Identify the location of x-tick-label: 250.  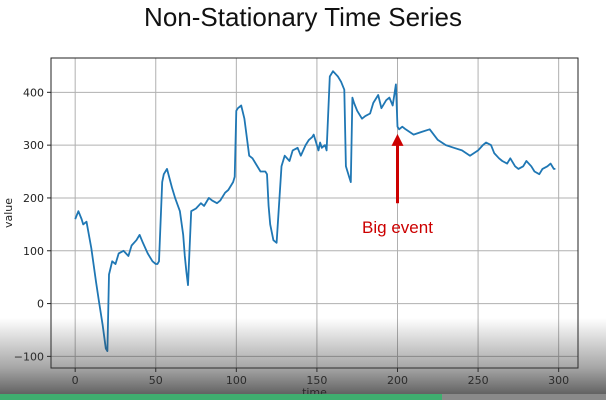
(478, 380).